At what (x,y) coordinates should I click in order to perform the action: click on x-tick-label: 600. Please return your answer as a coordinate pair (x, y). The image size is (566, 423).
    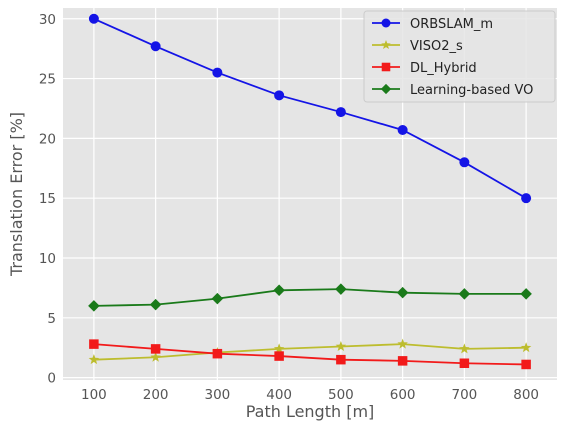
    Looking at the image, I should click on (403, 395).